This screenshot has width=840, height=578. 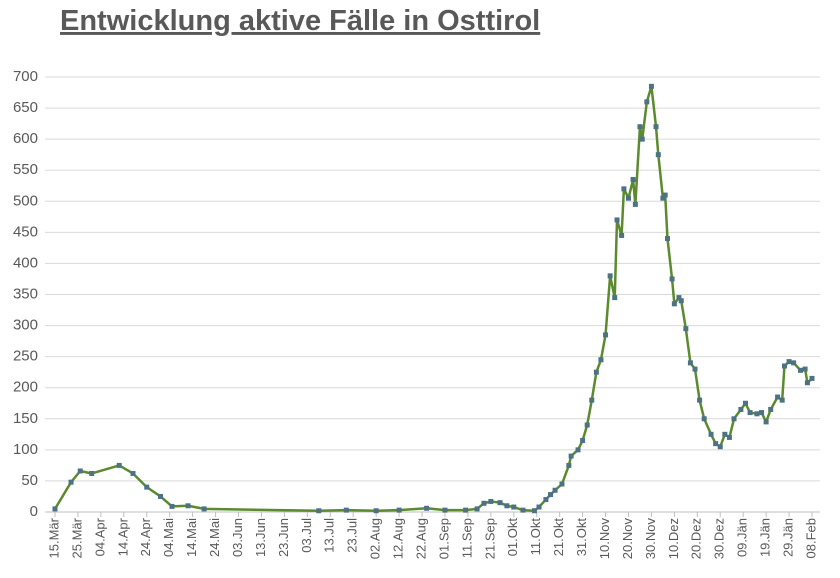 I want to click on x-tick-label: 03.Jul, so click(x=306, y=535).